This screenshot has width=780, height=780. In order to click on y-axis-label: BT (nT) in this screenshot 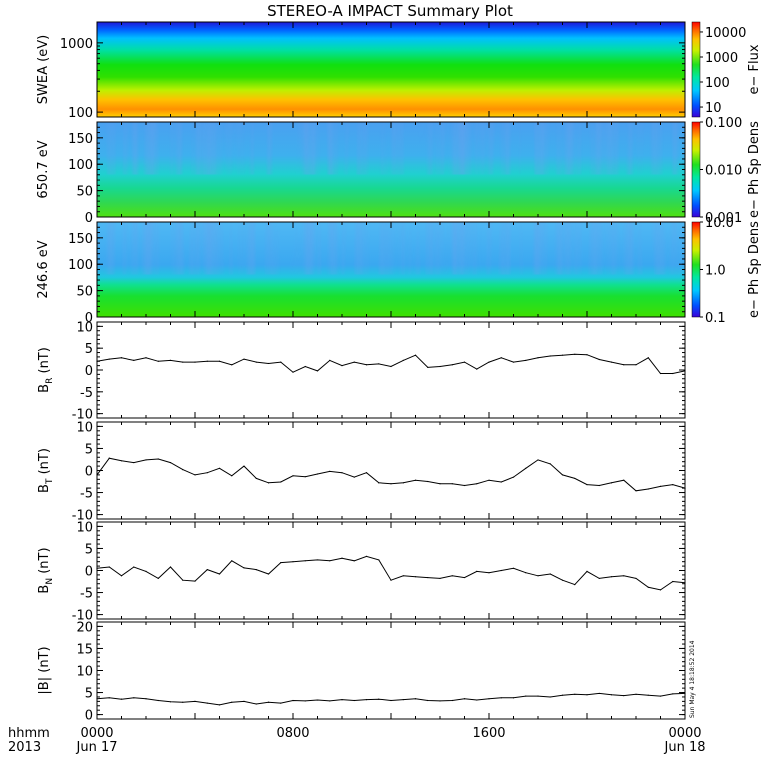, I will do `click(46, 470)`.